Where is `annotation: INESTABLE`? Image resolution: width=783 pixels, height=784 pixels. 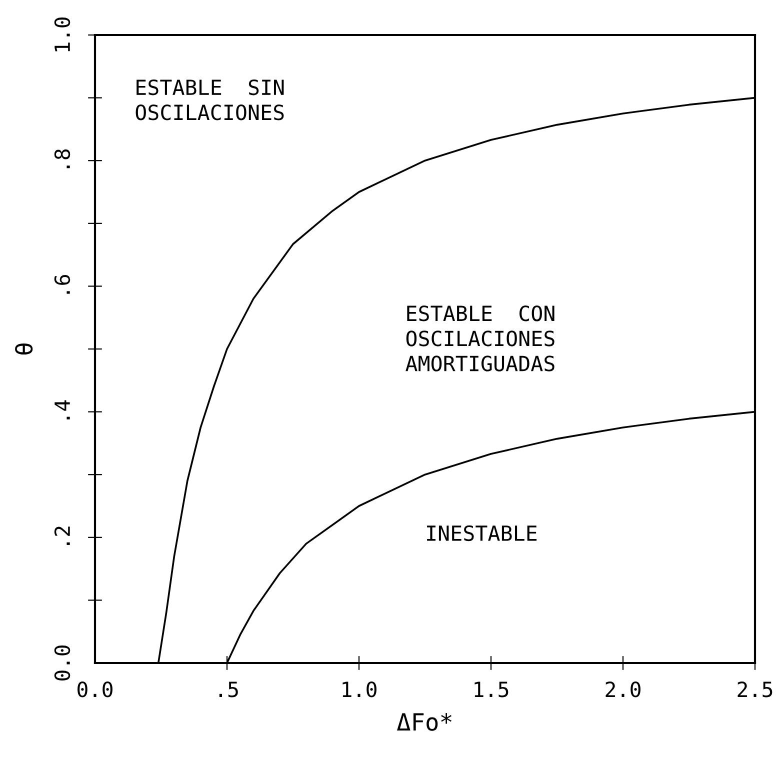
annotation: INESTABLE is located at coordinates (482, 533).